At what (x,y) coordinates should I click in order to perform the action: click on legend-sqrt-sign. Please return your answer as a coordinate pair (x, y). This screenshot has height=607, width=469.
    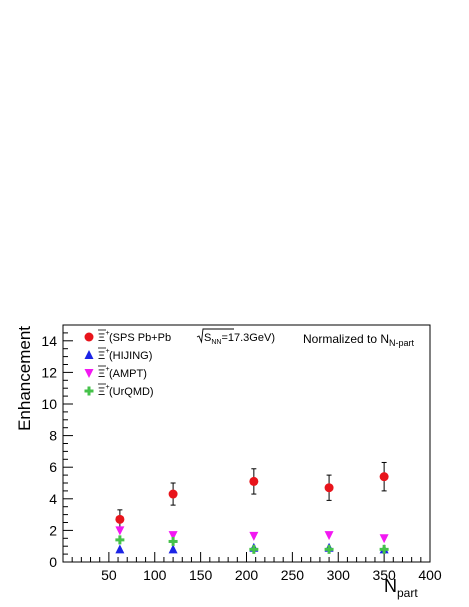
    Looking at the image, I should click on (215, 336).